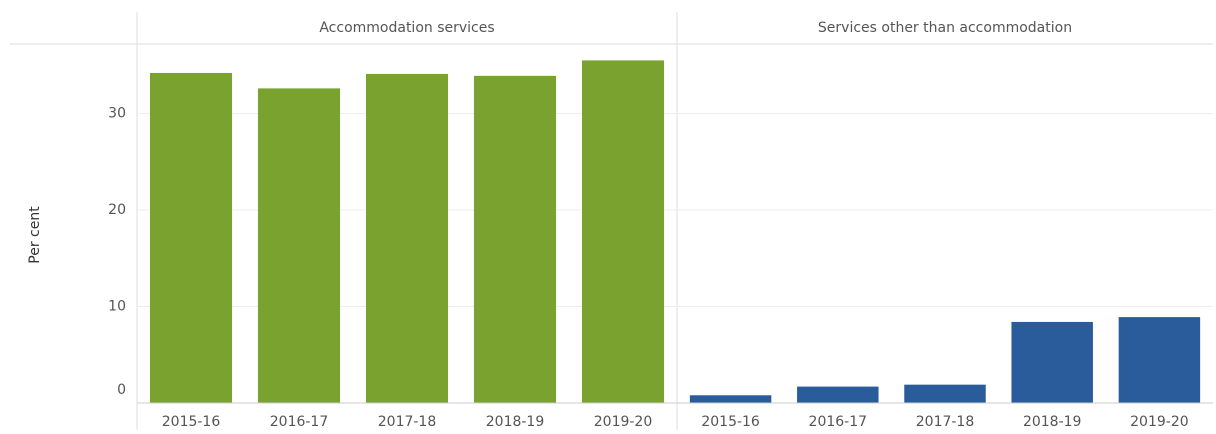 The height and width of the screenshot is (434, 1216). I want to click on y-axis-label: Per cent, so click(35, 235).